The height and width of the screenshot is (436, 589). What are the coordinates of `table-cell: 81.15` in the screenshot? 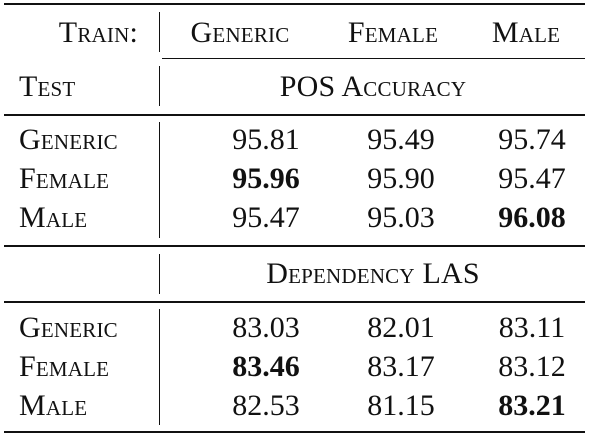 It's located at (401, 405).